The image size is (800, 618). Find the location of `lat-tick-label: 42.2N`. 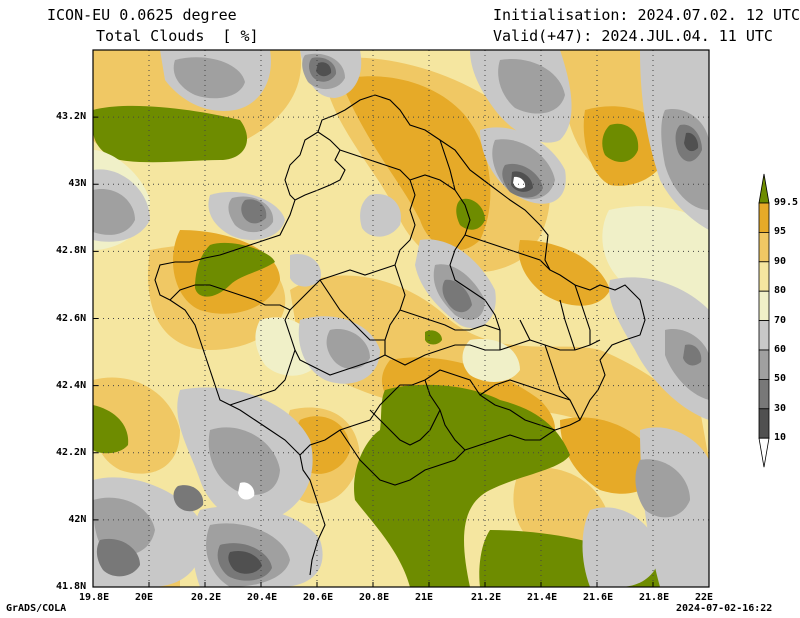

lat-tick-label: 42.2N is located at coordinates (71, 452).